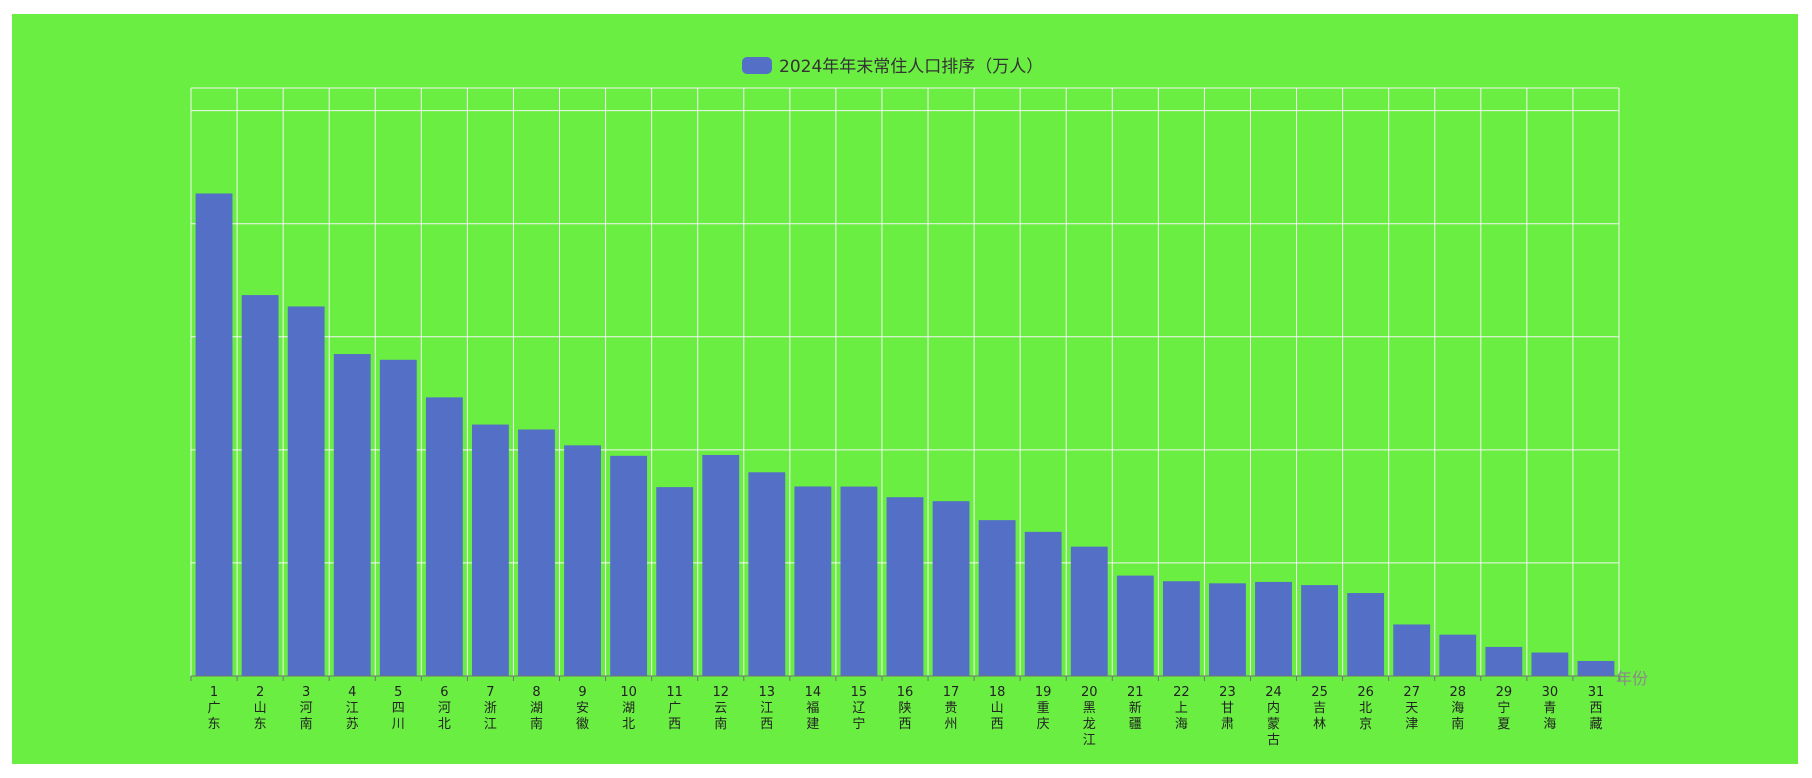  What do you see at coordinates (306, 708) in the screenshot?
I see `x-tick-label: 3 河南` at bounding box center [306, 708].